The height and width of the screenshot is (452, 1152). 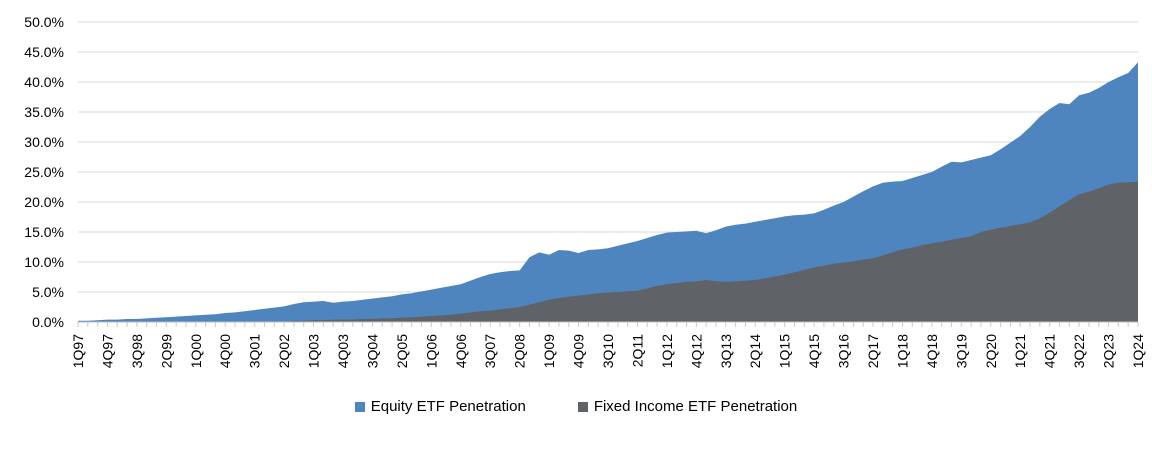 I want to click on svg-text: 50.0%, so click(x=44, y=22).